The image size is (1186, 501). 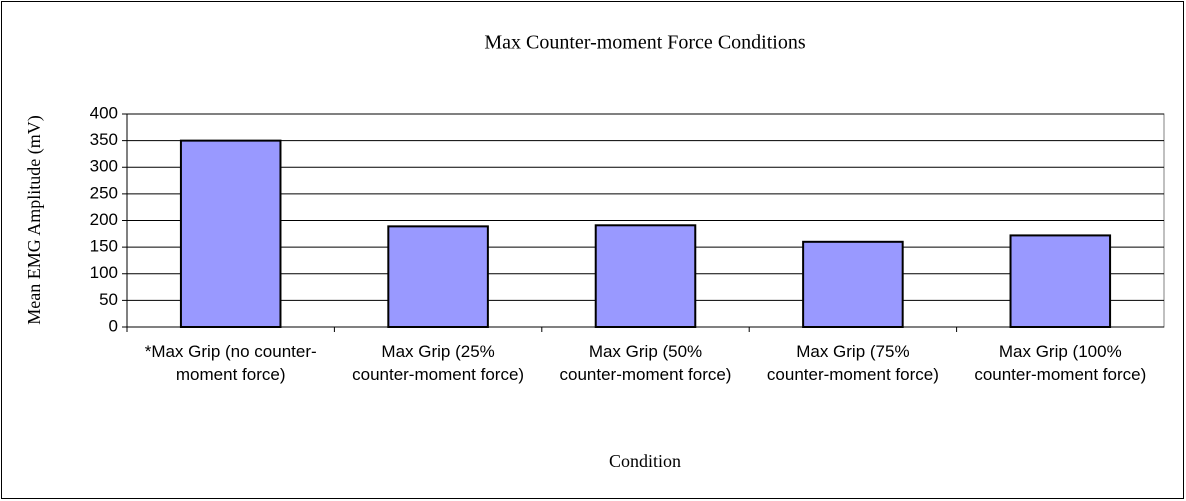 I want to click on y-tick-label: 350, so click(x=104, y=139).